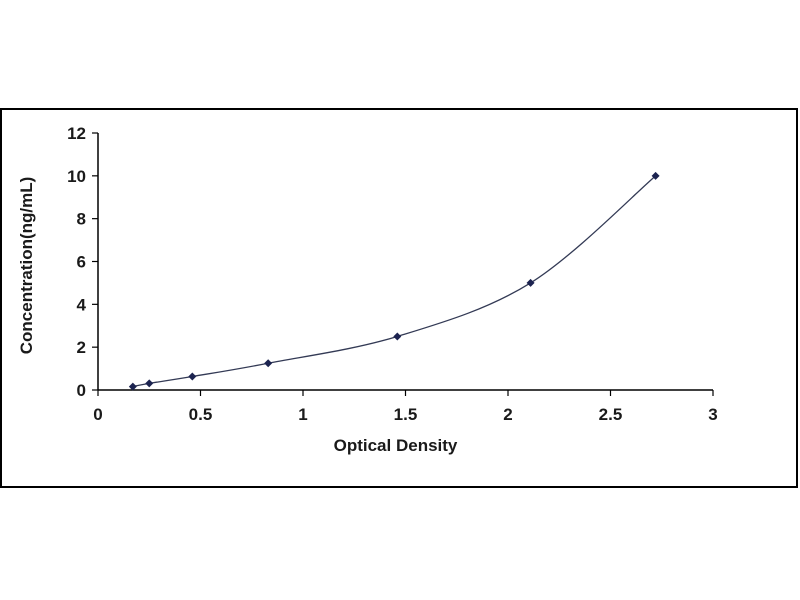  What do you see at coordinates (201, 414) in the screenshot?
I see `x-tick-label: 0.5` at bounding box center [201, 414].